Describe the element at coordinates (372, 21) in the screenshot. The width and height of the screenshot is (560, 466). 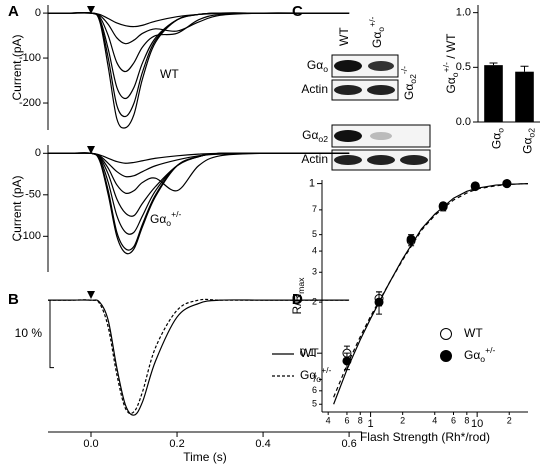
I see `blot-column-label-sup: +/-` at that location.